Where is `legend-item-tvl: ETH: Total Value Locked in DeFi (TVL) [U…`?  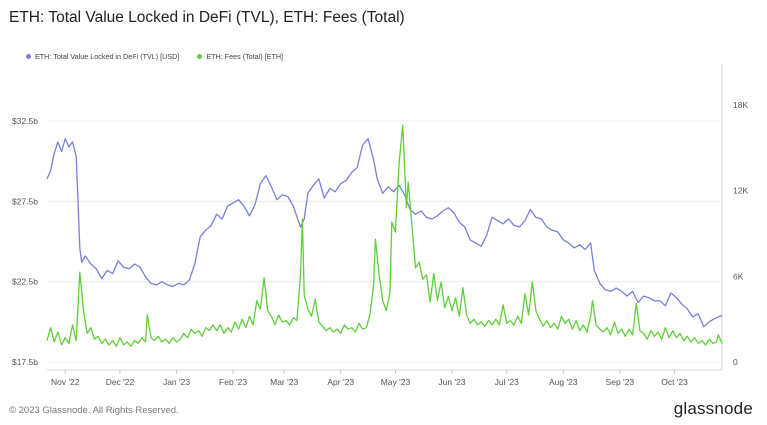
legend-item-tvl: ETH: Total Value Locked in DeFi (TVL) [U… is located at coordinates (102, 56).